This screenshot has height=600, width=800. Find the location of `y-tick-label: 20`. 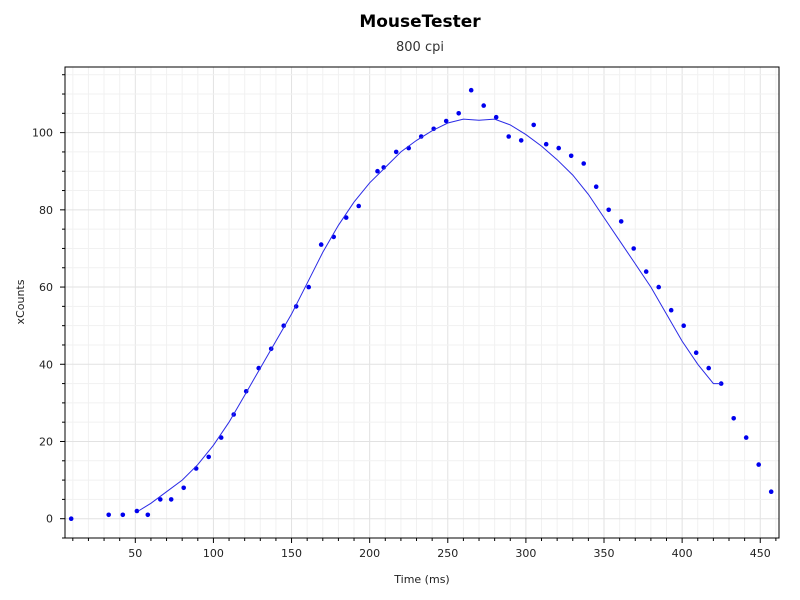

y-tick-label: 20 is located at coordinates (46, 441).